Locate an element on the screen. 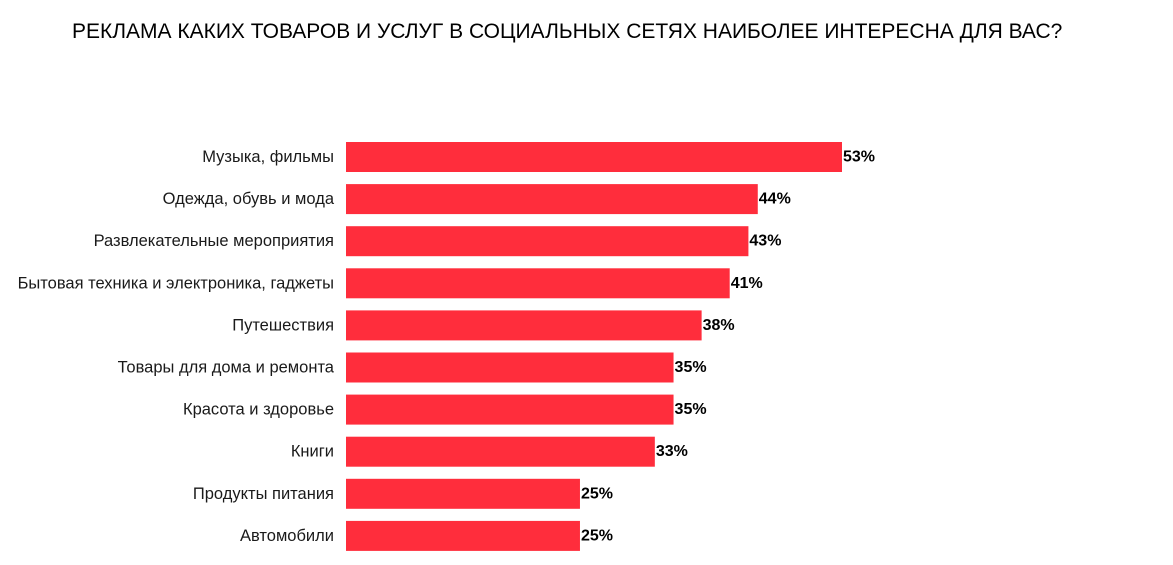  bar-row: Развлекательные мероприятия 43% is located at coordinates (437, 241).